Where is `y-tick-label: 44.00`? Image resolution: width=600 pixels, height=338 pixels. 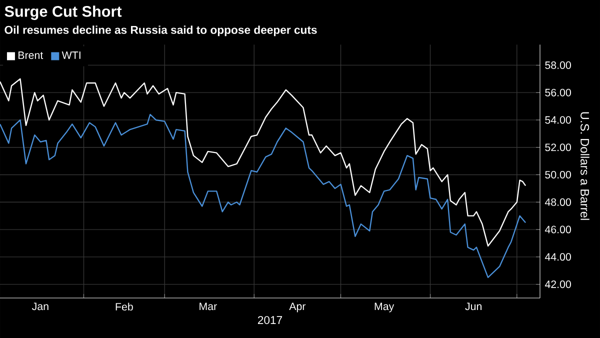
y-tick-label: 44.00 is located at coordinates (557, 257).